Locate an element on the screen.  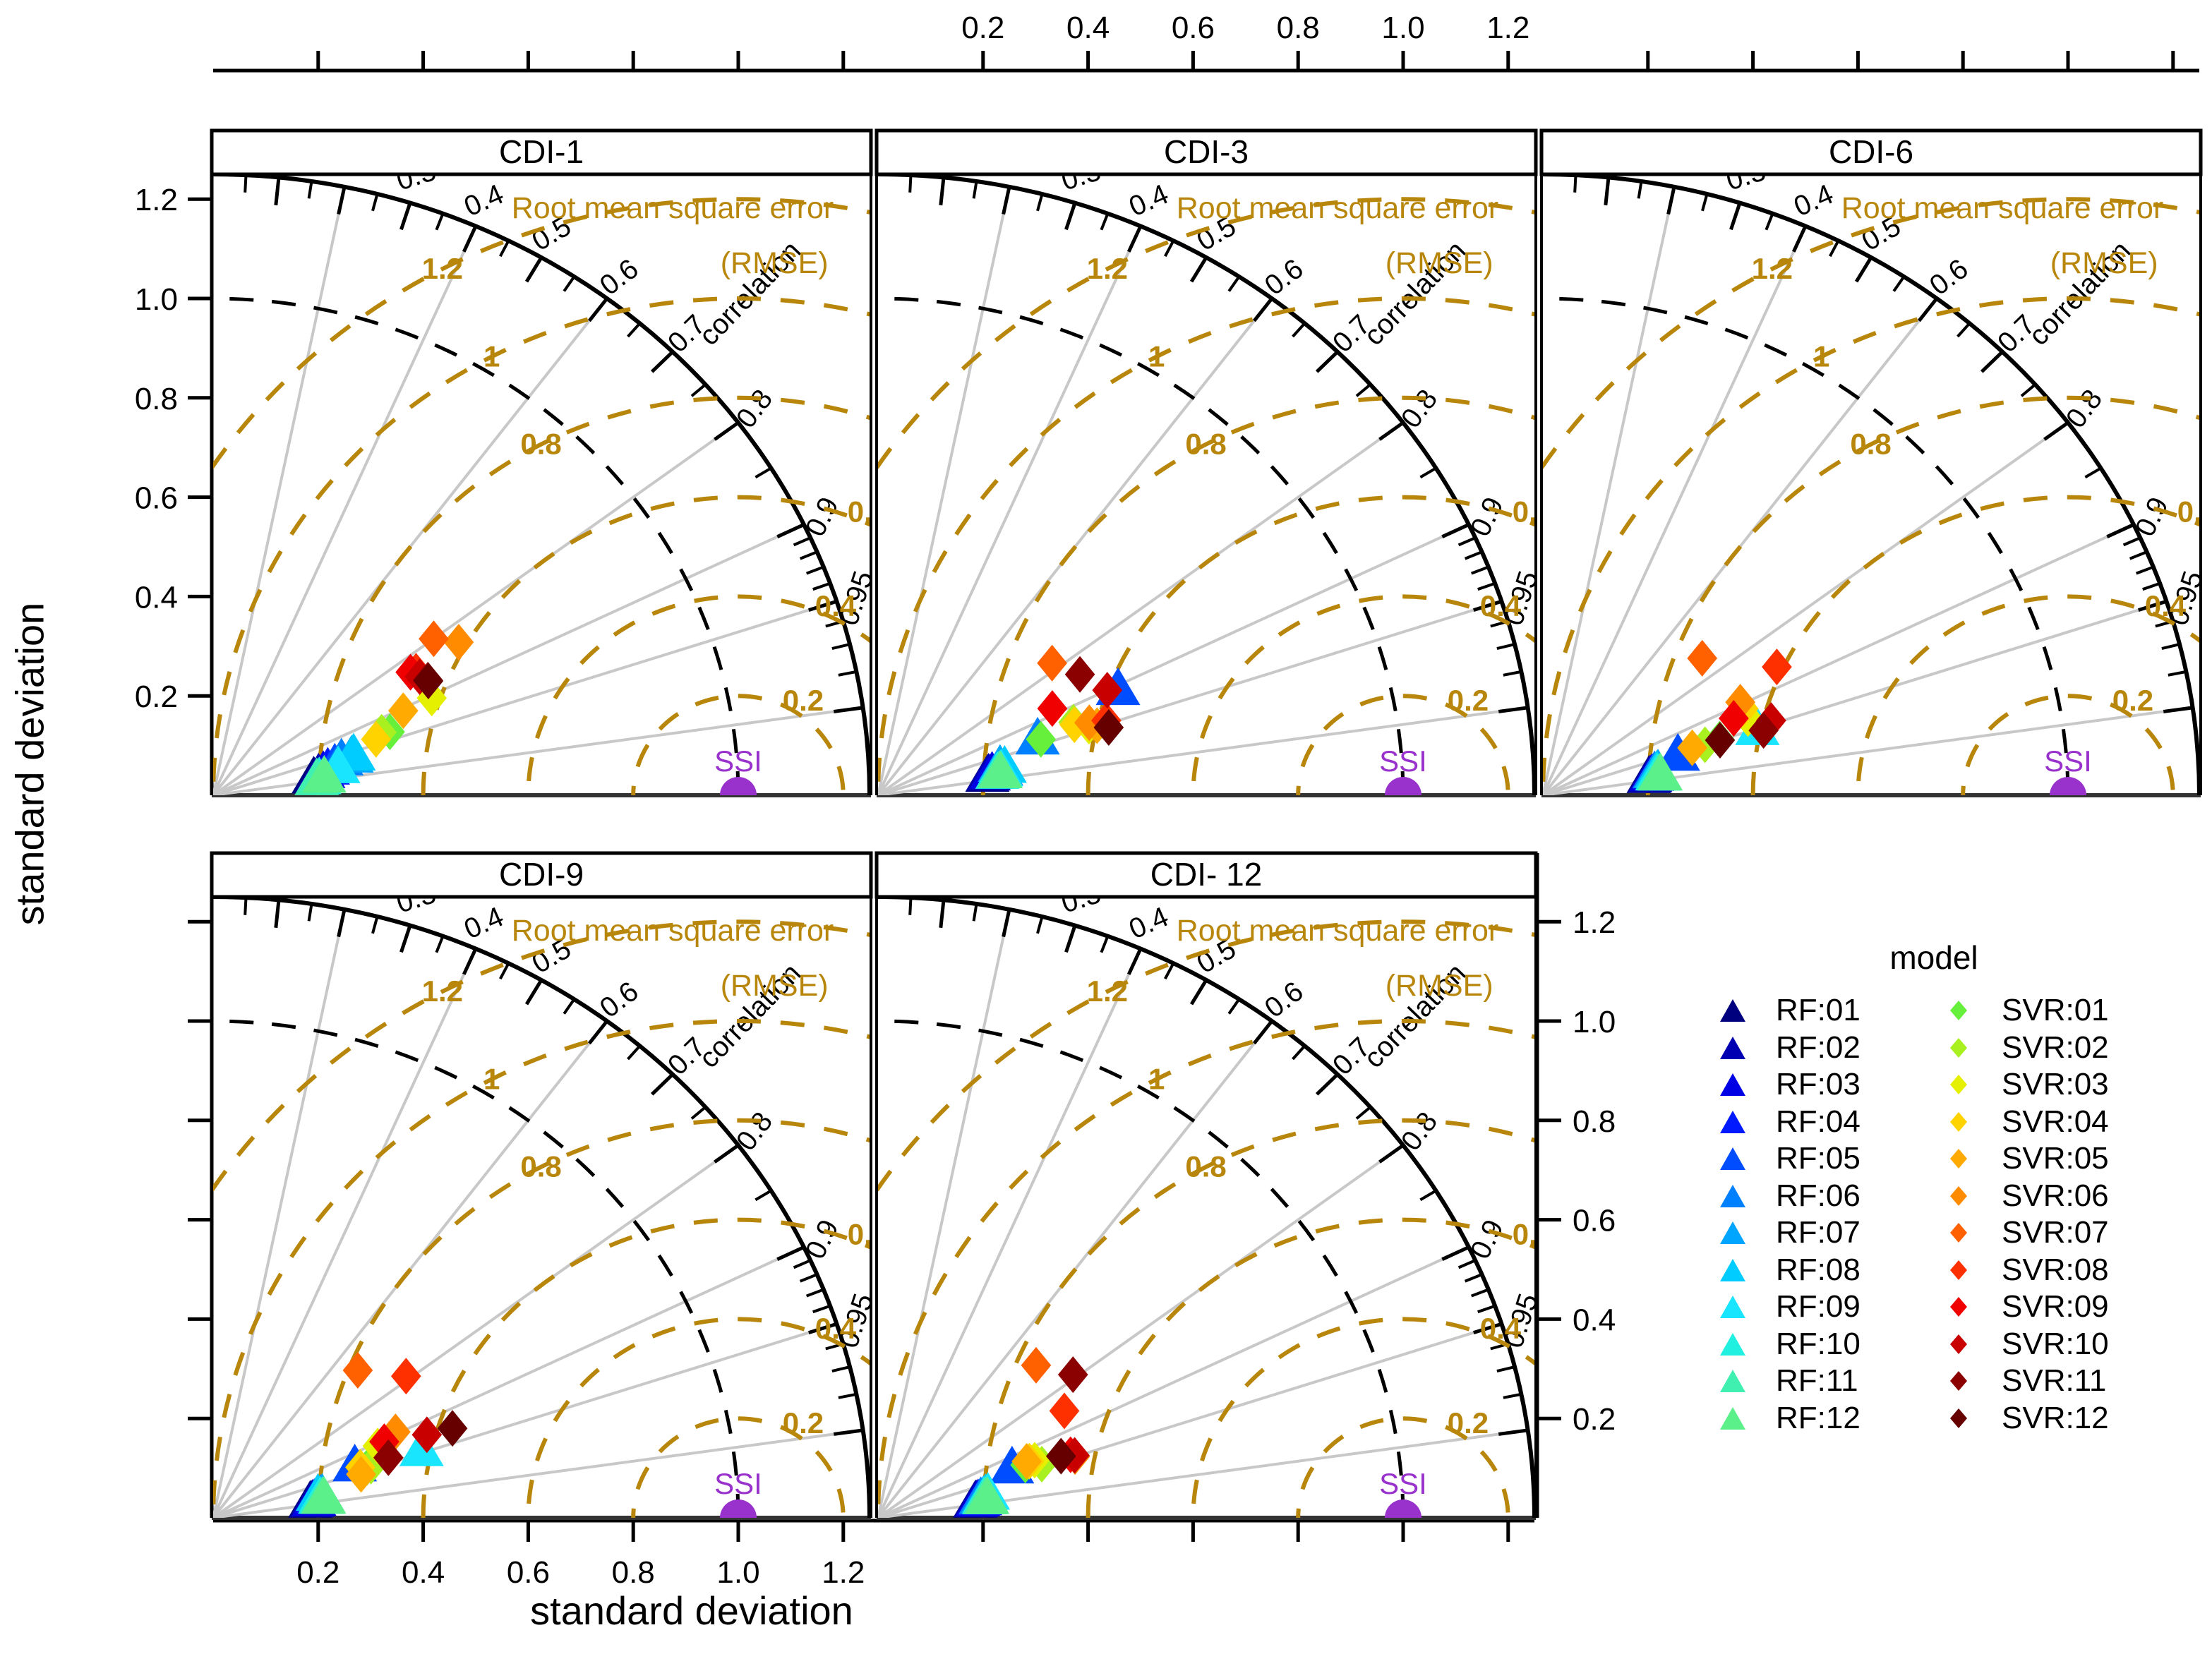
legend-item: RF:12 is located at coordinates (1821, 1419).